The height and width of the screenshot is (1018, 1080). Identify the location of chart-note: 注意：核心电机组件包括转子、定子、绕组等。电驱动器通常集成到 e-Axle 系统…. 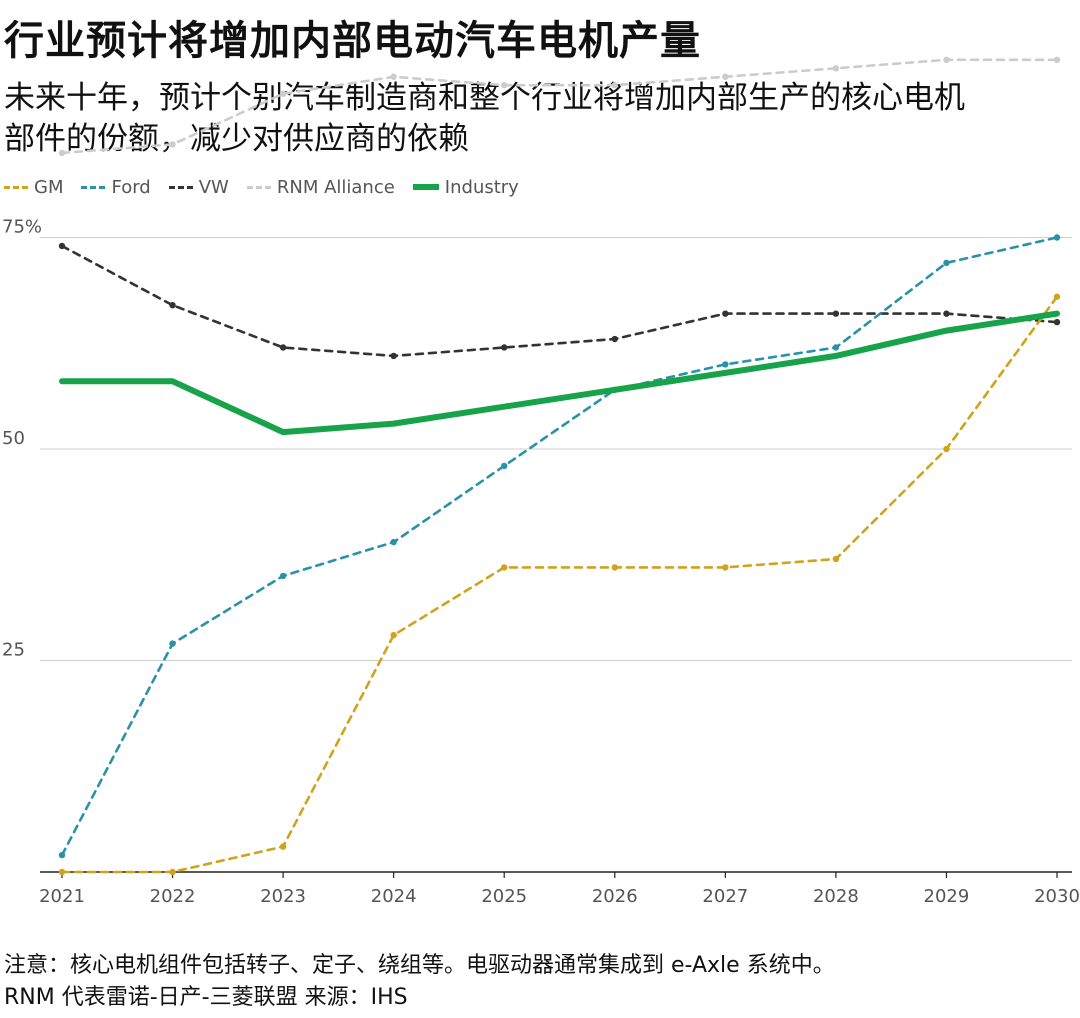
(539, 982).